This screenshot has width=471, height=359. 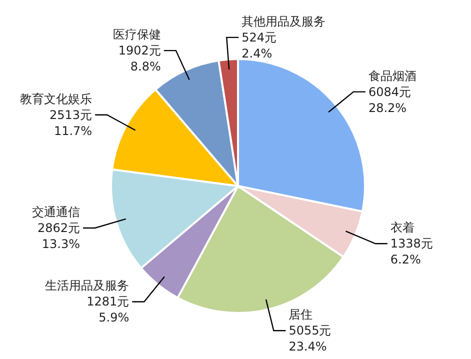 I want to click on data-label: 2862元 13.3%, so click(x=58, y=235).